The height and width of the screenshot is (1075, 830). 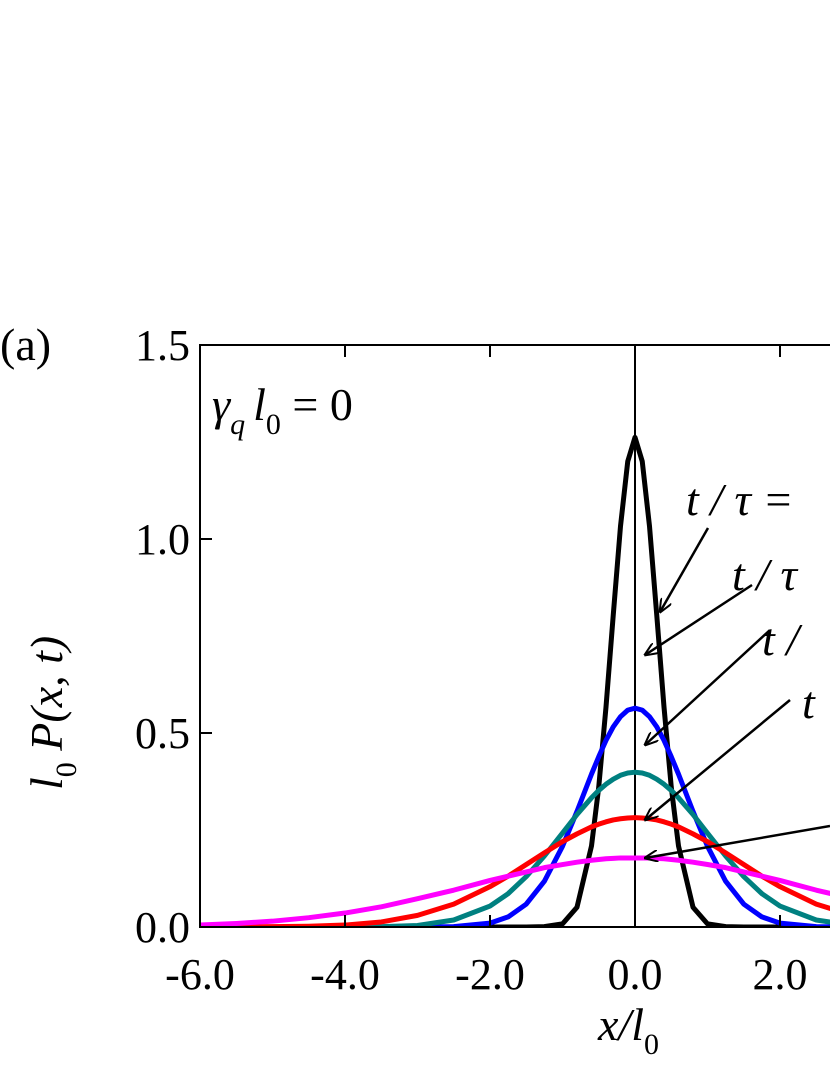 What do you see at coordinates (651, 1044) in the screenshot?
I see `x-label-part: 0` at bounding box center [651, 1044].